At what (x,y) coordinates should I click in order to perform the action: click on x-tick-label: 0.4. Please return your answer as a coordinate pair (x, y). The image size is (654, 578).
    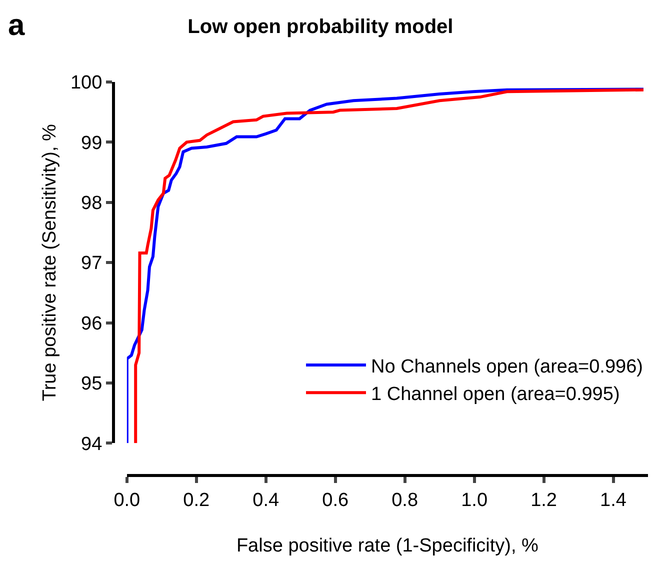
    Looking at the image, I should click on (266, 500).